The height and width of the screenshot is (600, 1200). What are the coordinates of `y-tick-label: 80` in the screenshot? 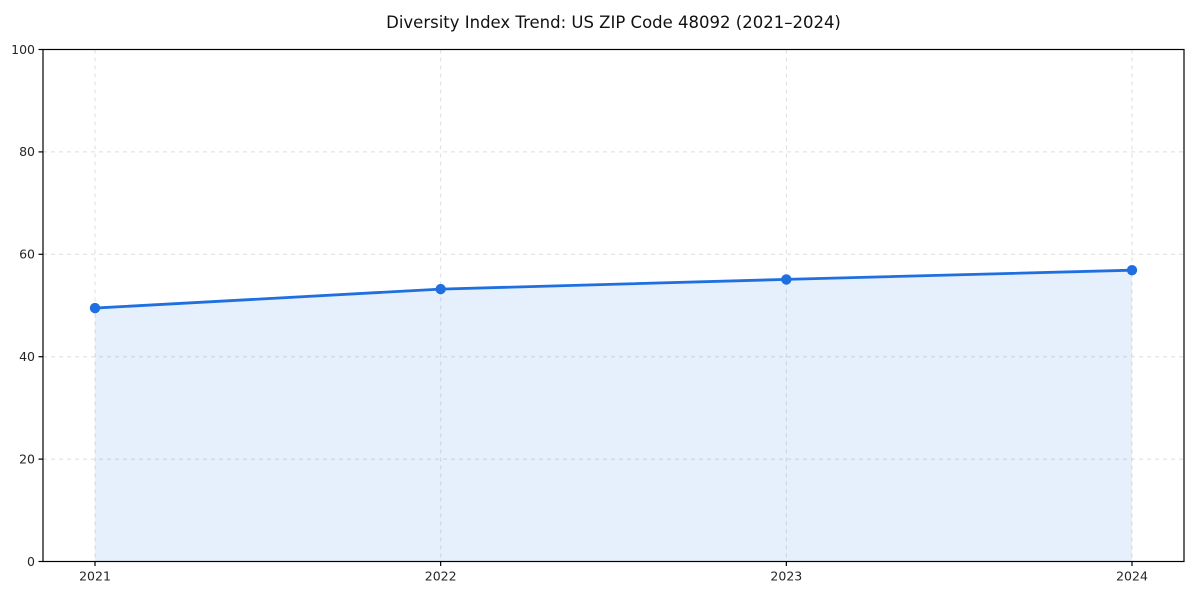 It's located at (27, 151).